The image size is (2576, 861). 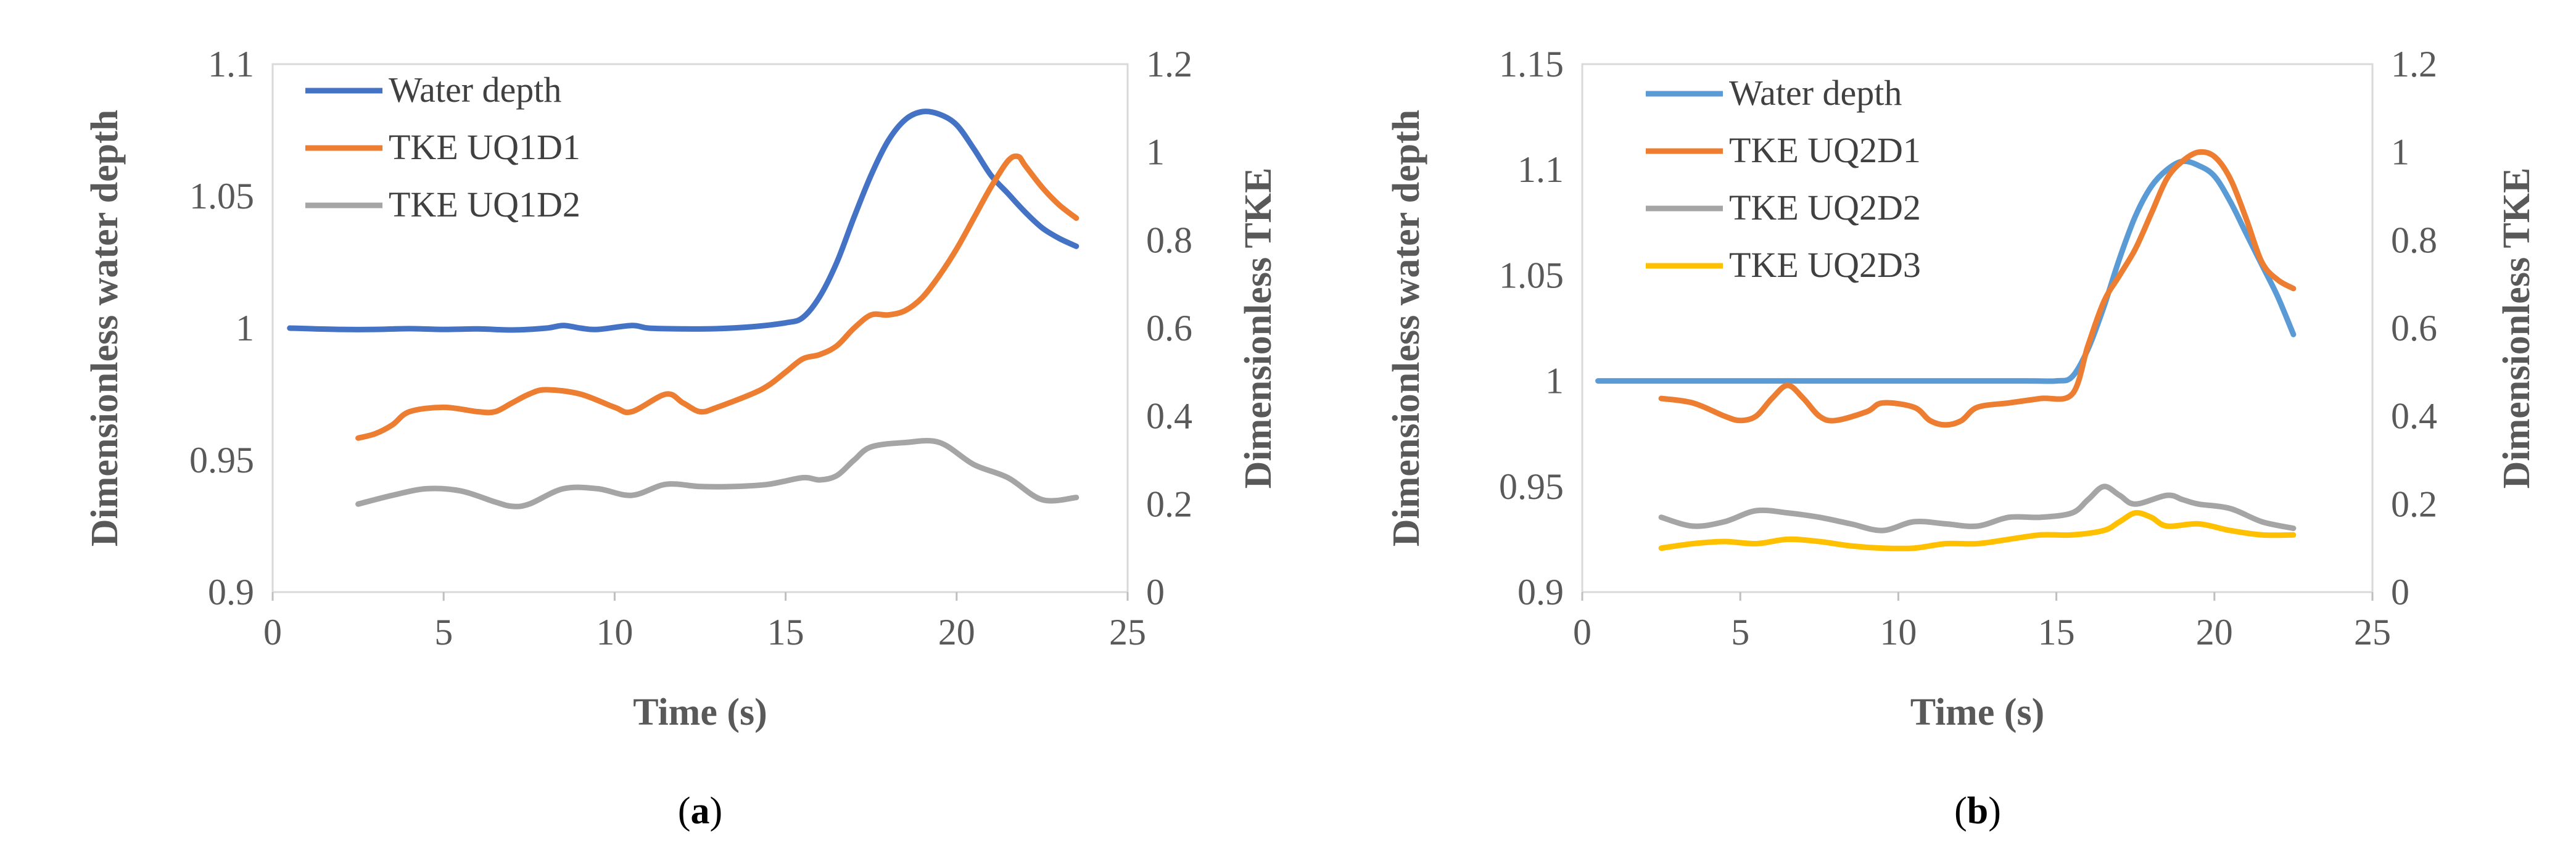 I want to click on panel-label: (a), so click(x=700, y=811).